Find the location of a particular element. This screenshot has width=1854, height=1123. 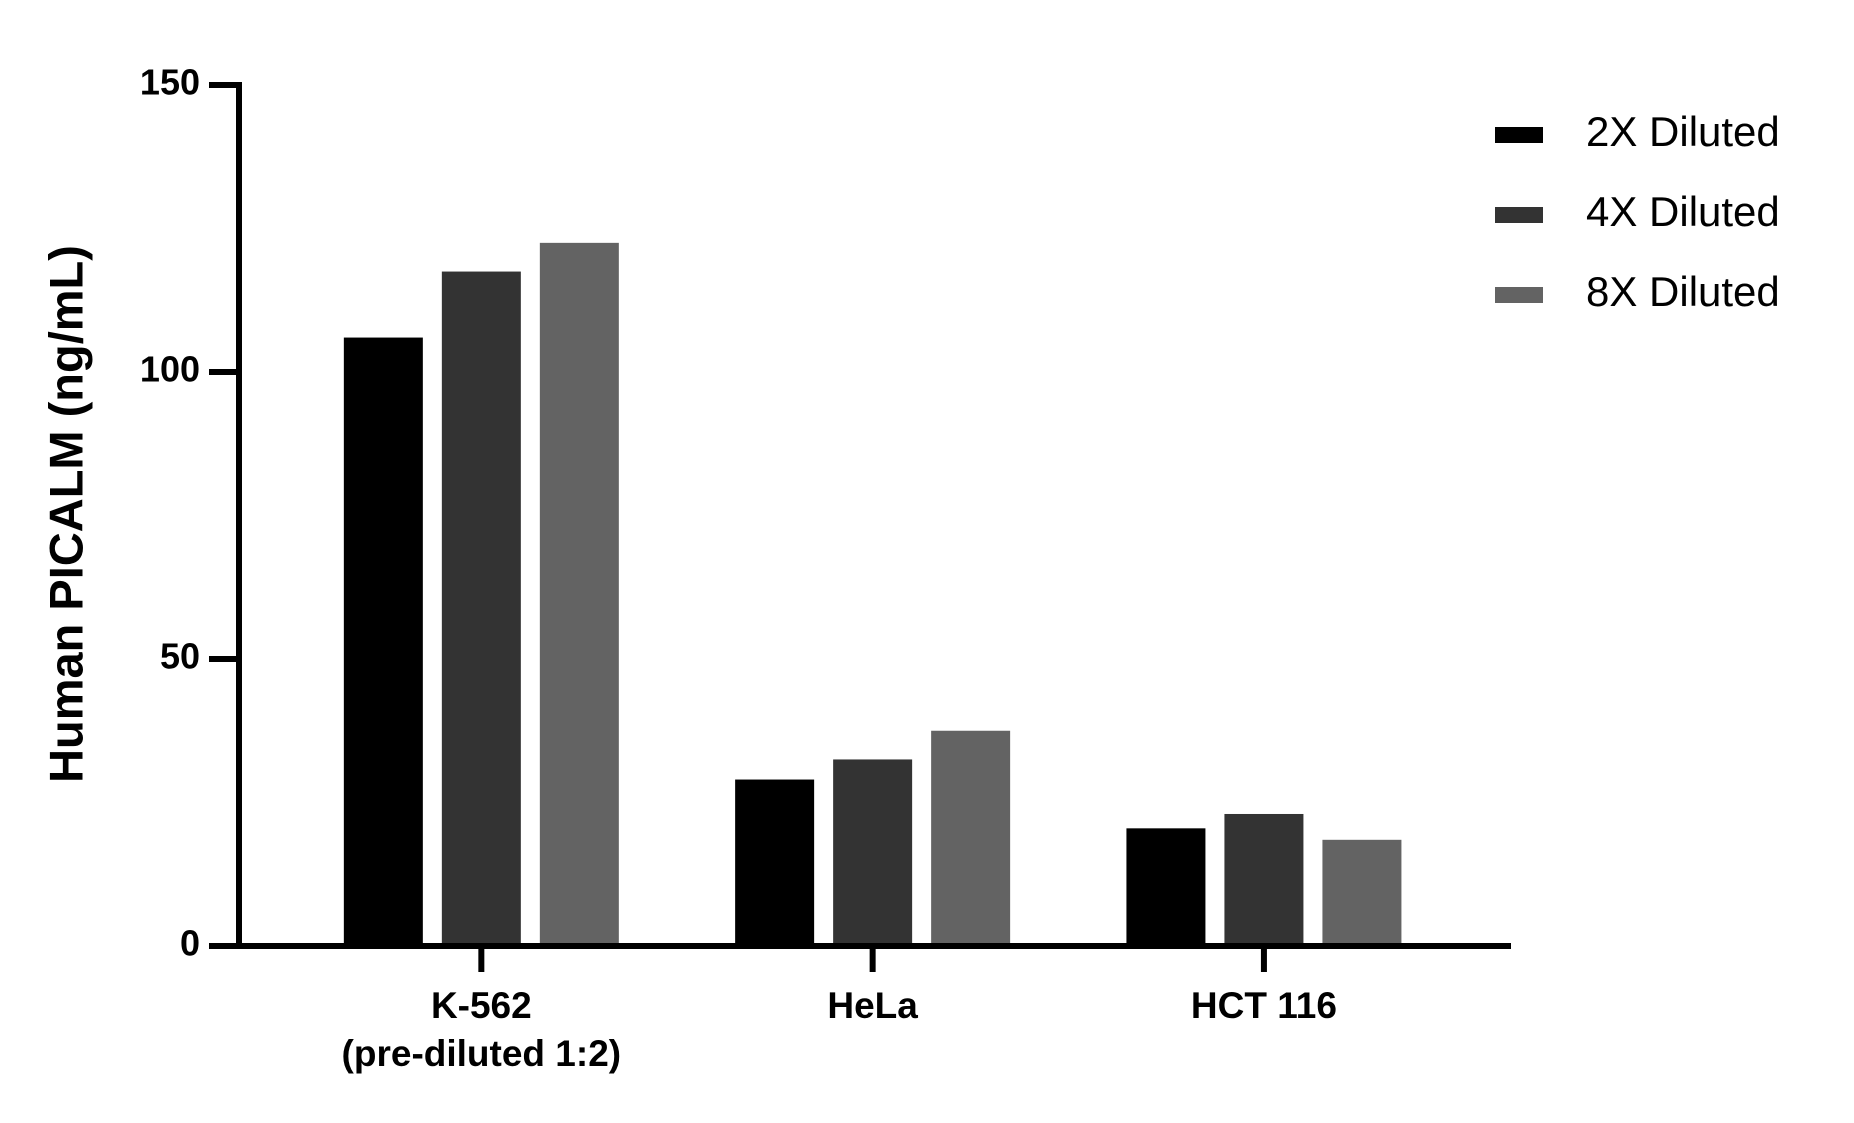

x-tick-label: HCT 116 is located at coordinates (1263, 1005).